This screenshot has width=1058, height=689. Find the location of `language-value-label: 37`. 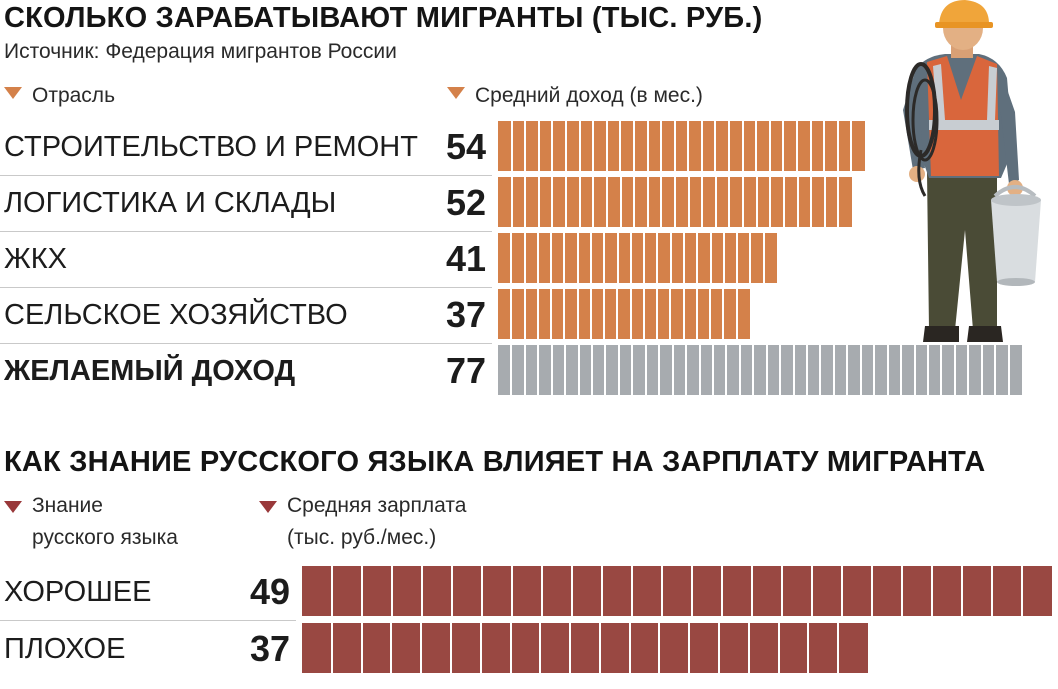

language-value-label: 37 is located at coordinates (269, 648).